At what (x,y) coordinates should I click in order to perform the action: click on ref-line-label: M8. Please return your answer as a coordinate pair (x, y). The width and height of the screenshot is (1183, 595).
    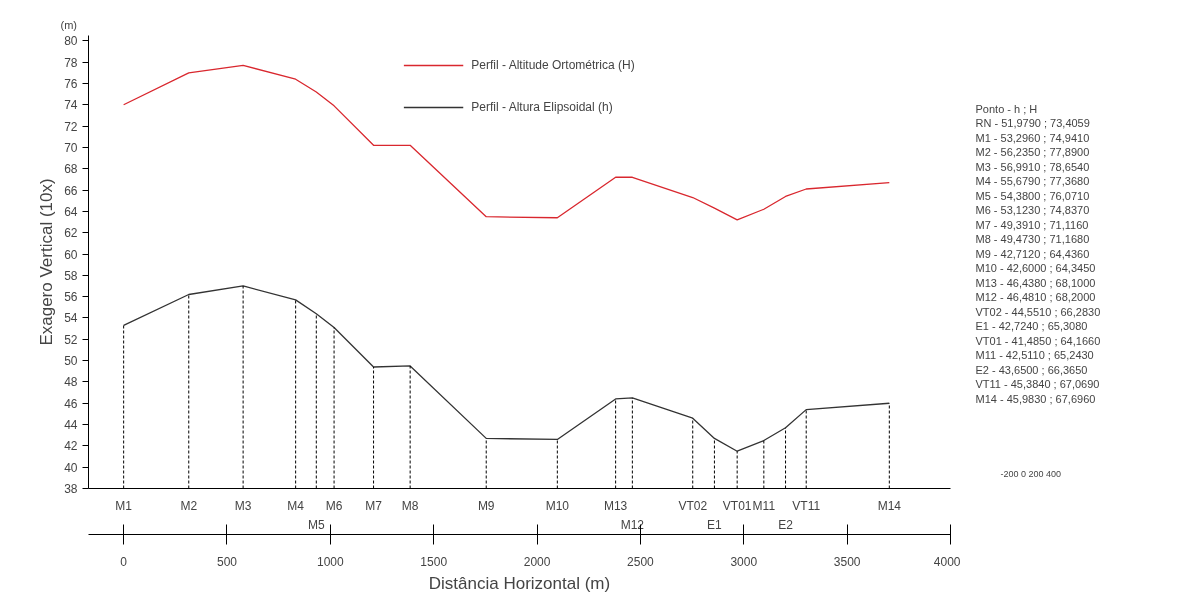
    Looking at the image, I should click on (410, 505).